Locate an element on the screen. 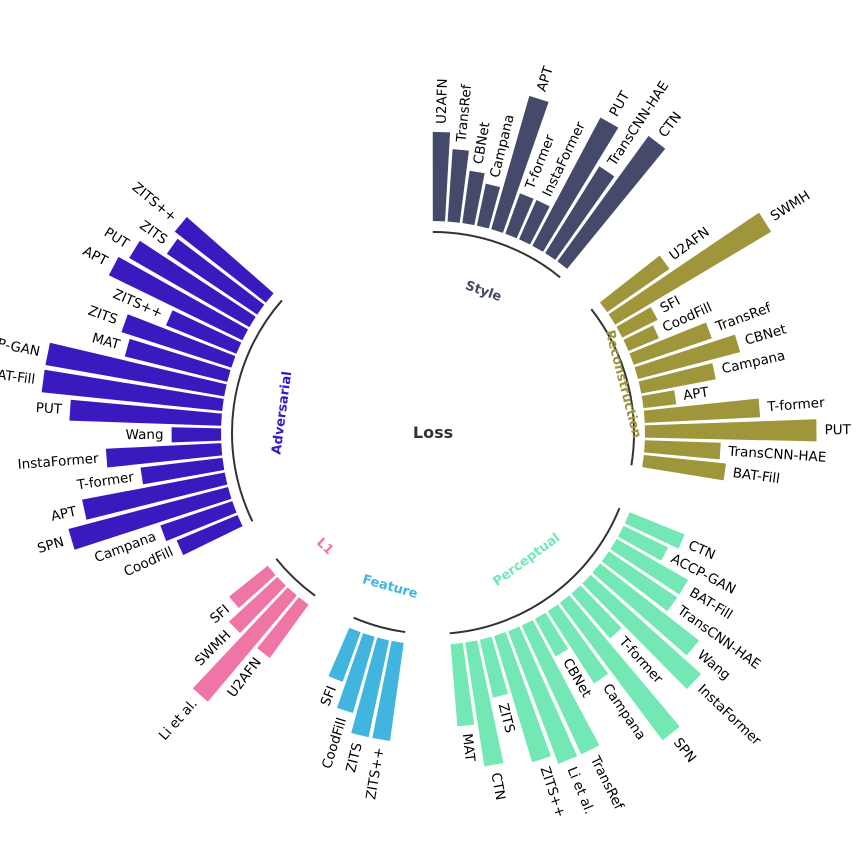  bar-label: Wang is located at coordinates (145, 435).